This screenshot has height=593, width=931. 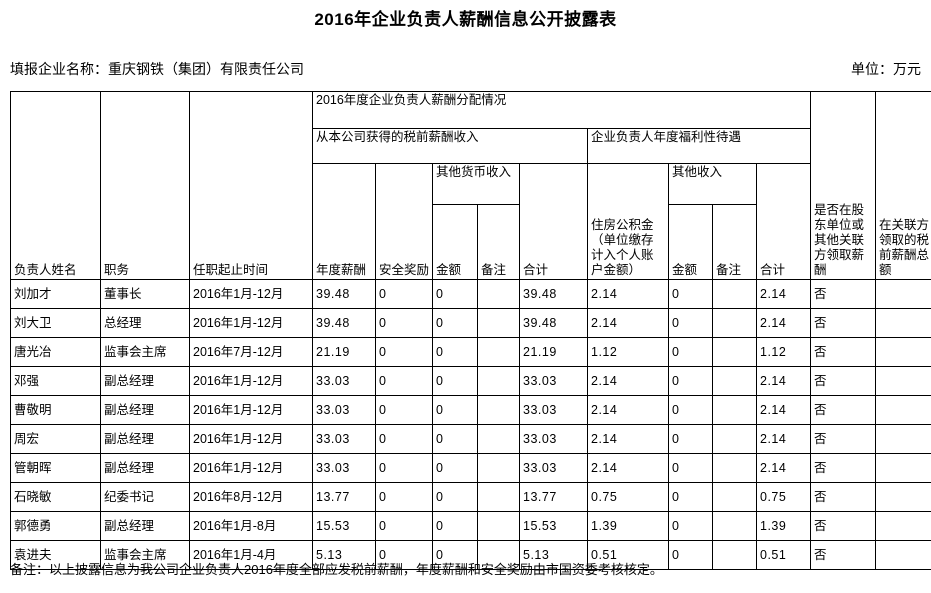 I want to click on header-row-2: 从本公司获得的税前薪酬收入 企业负责人年度福利性待遇, so click(x=471, y=146).